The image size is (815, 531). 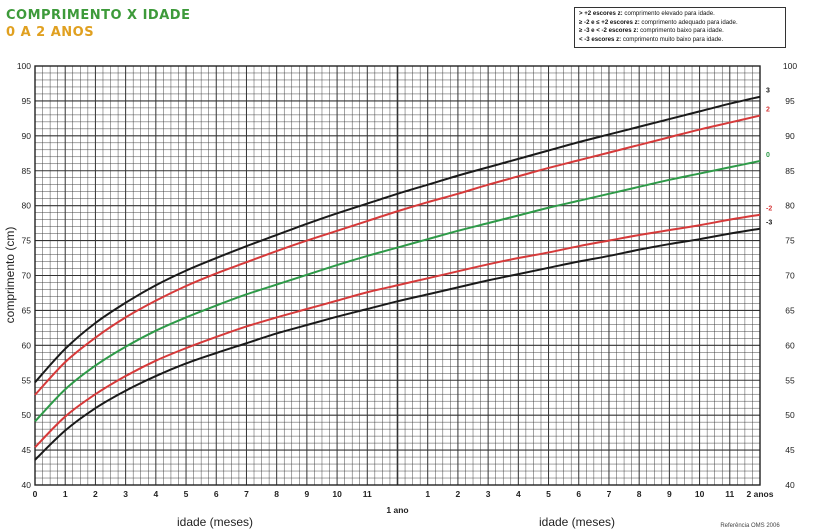 What do you see at coordinates (790, 241) in the screenshot?
I see `y-tick-label-right: 75` at bounding box center [790, 241].